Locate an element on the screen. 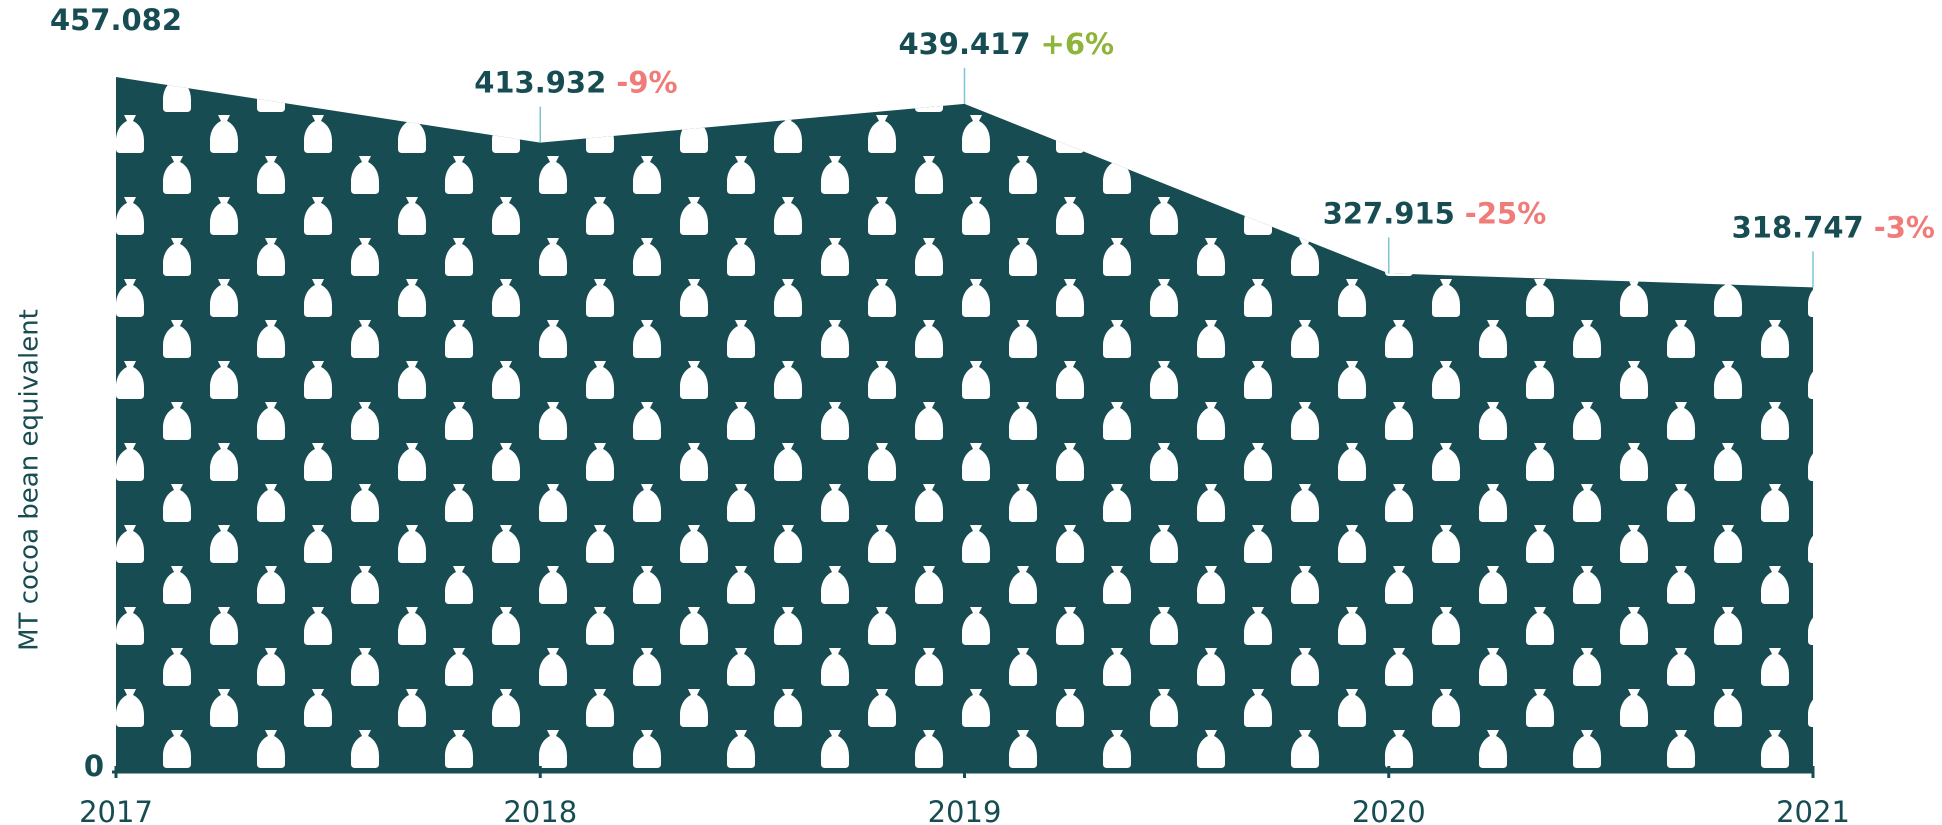 The width and height of the screenshot is (1942, 825). change-label: -9% is located at coordinates (646, 83).